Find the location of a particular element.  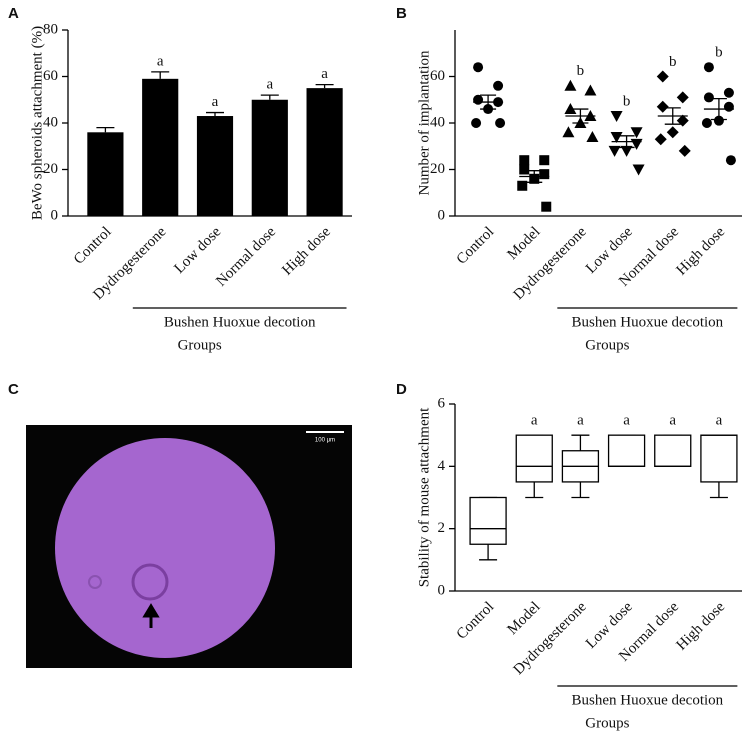

y-tick-label: 6 is located at coordinates (442, 403).